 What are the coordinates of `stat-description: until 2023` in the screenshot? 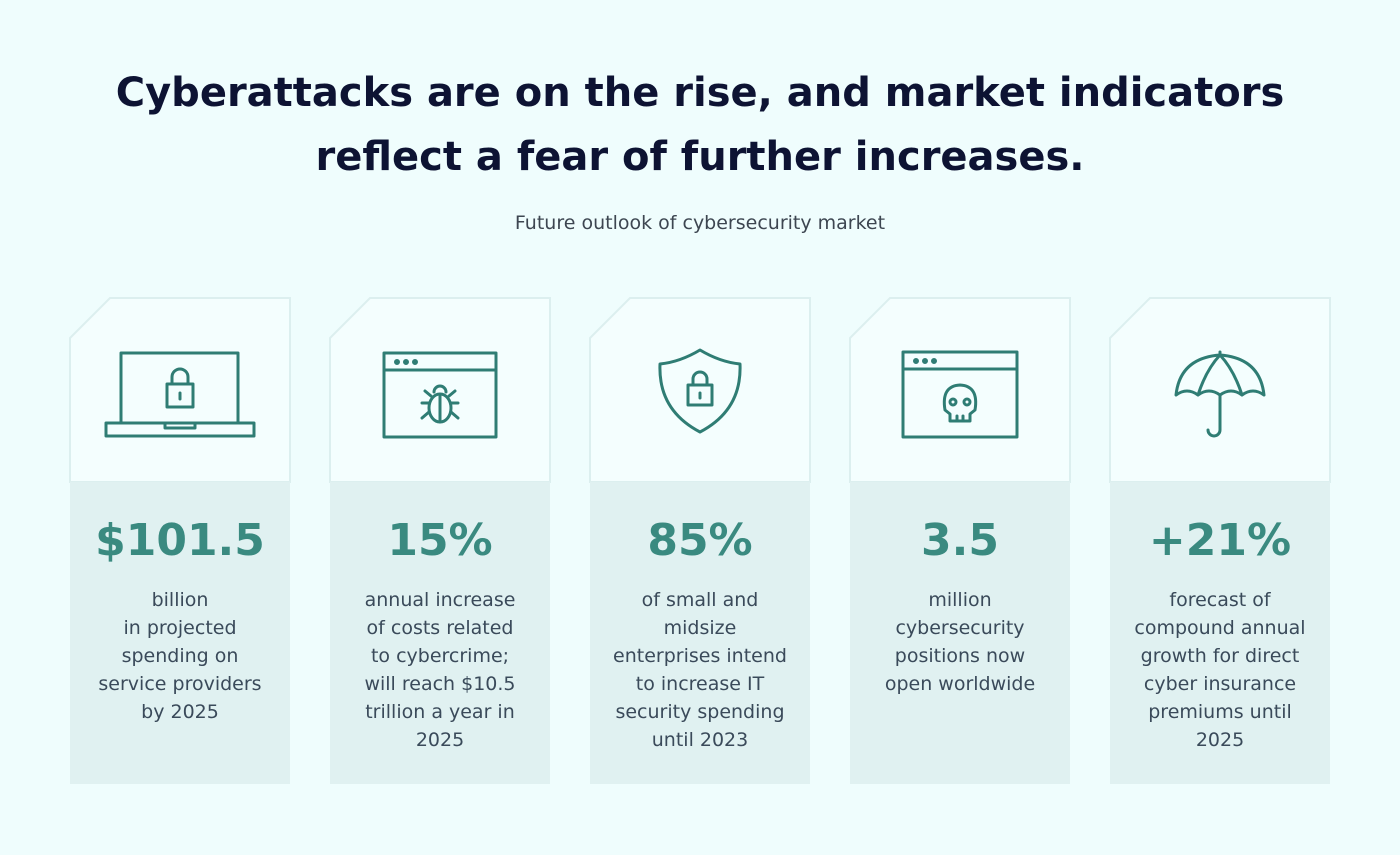 It's located at (700, 740).